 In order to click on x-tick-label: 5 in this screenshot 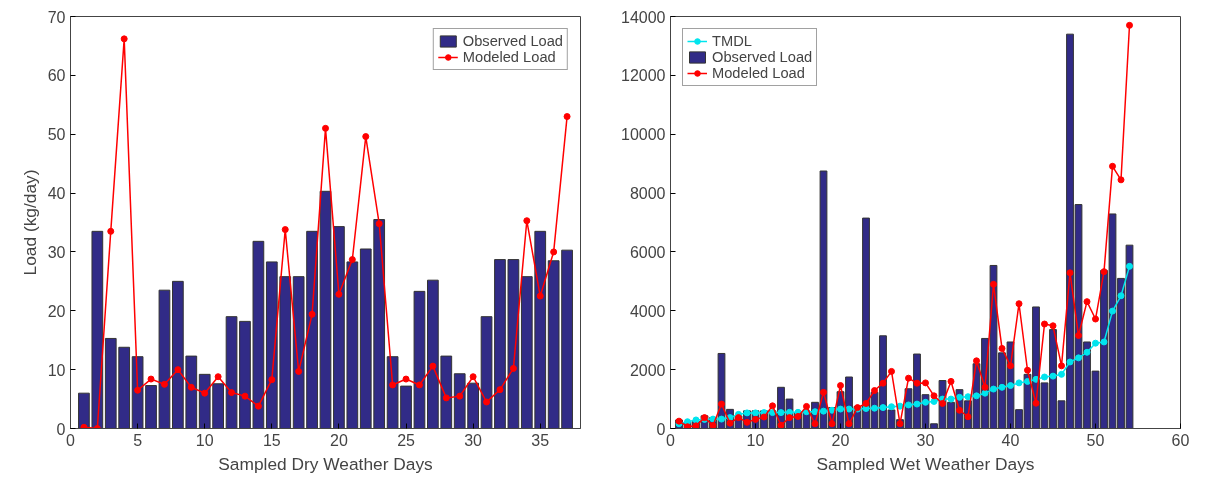, I will do `click(138, 440)`.